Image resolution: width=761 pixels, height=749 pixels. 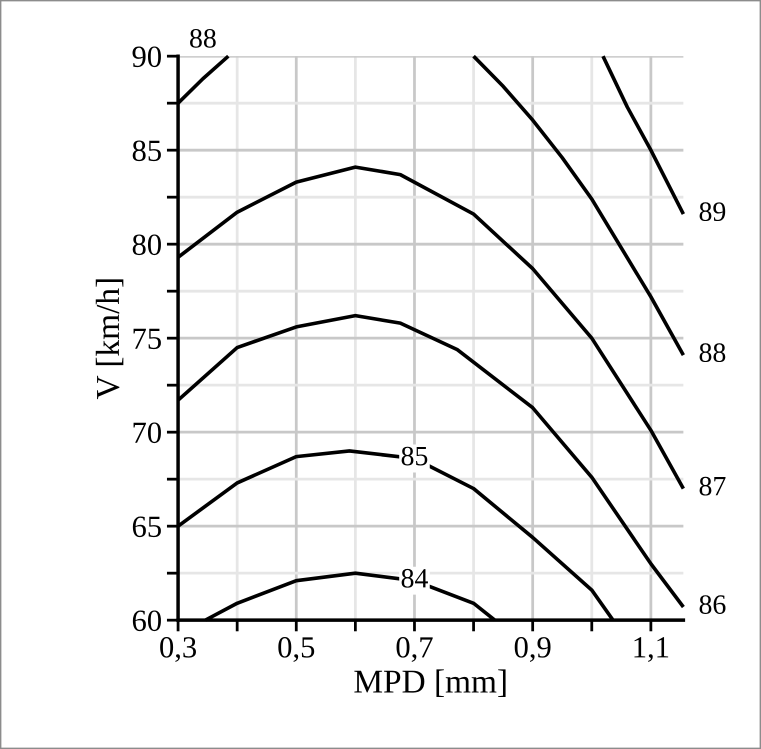 I want to click on y-tick-label: 85, so click(x=146, y=151).